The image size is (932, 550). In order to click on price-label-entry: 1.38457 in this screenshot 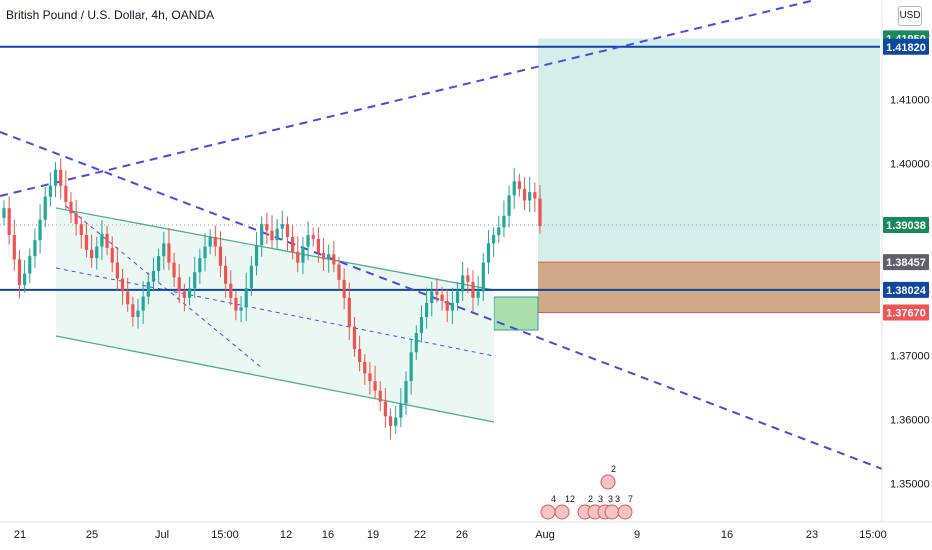, I will do `click(906, 263)`.